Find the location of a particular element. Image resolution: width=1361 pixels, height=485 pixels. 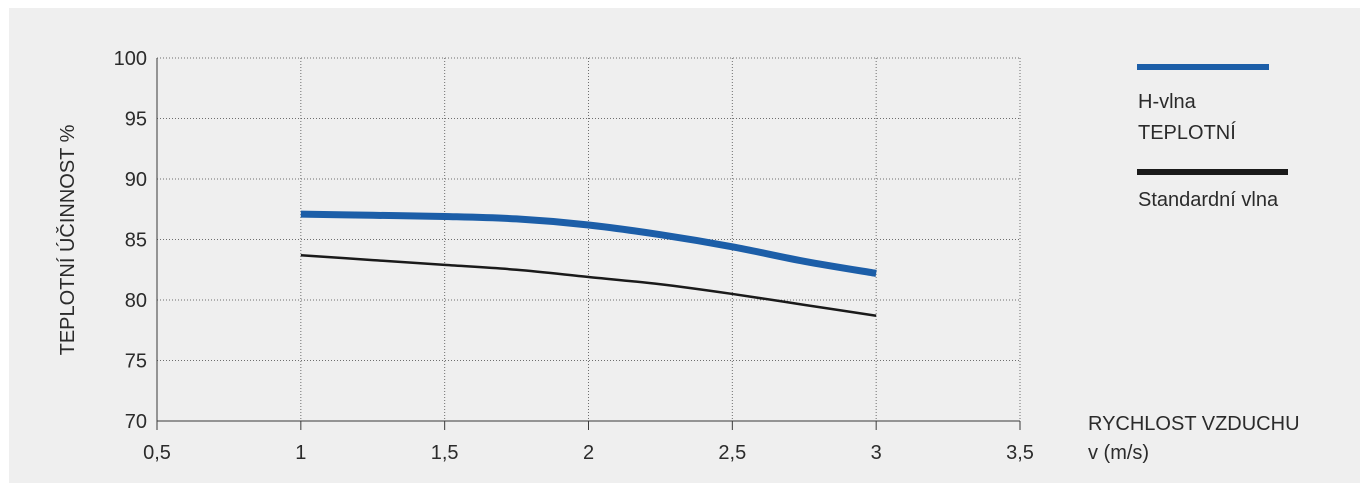

x-tick-label: 1,5 is located at coordinates (445, 453).